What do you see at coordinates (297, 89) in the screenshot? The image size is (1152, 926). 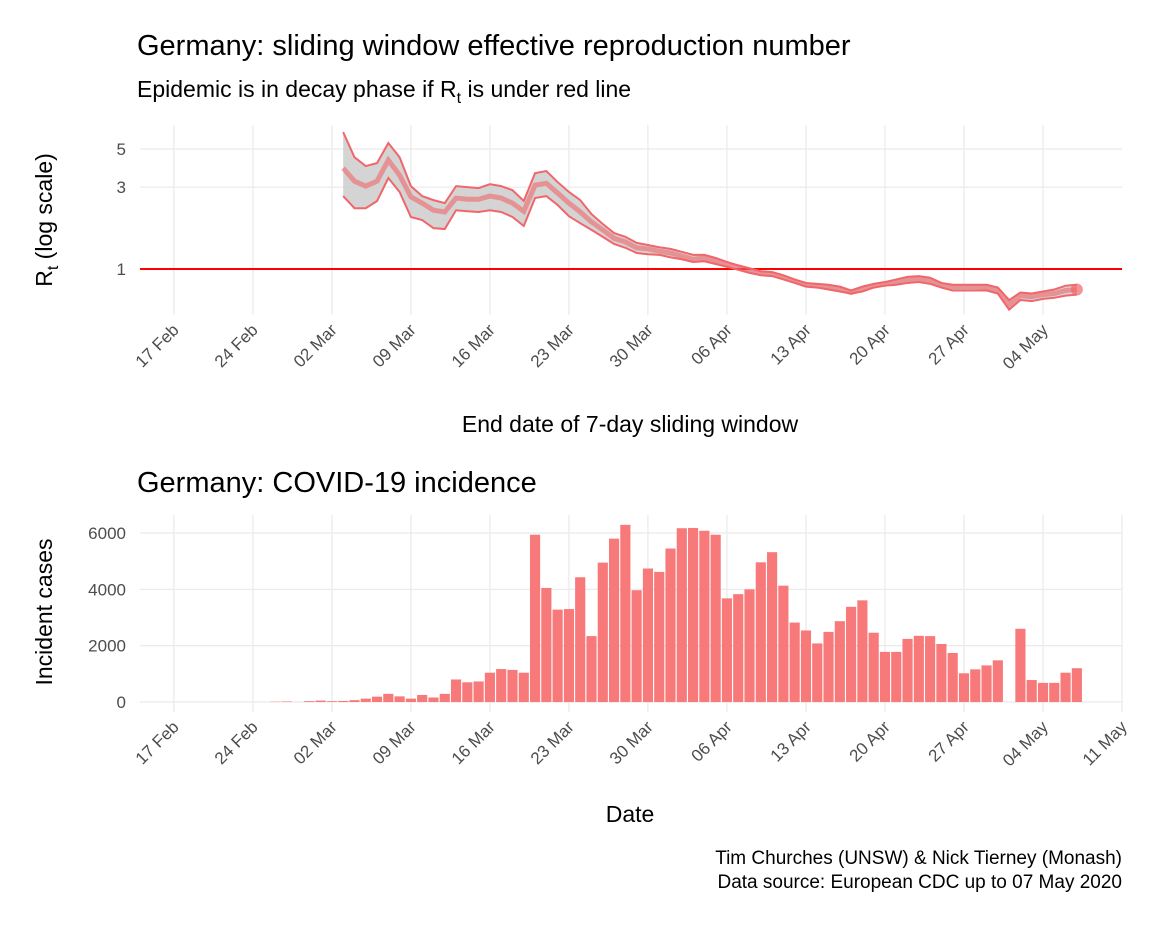 I see `subtitle-part: Epidemic is in decay phase if R` at bounding box center [297, 89].